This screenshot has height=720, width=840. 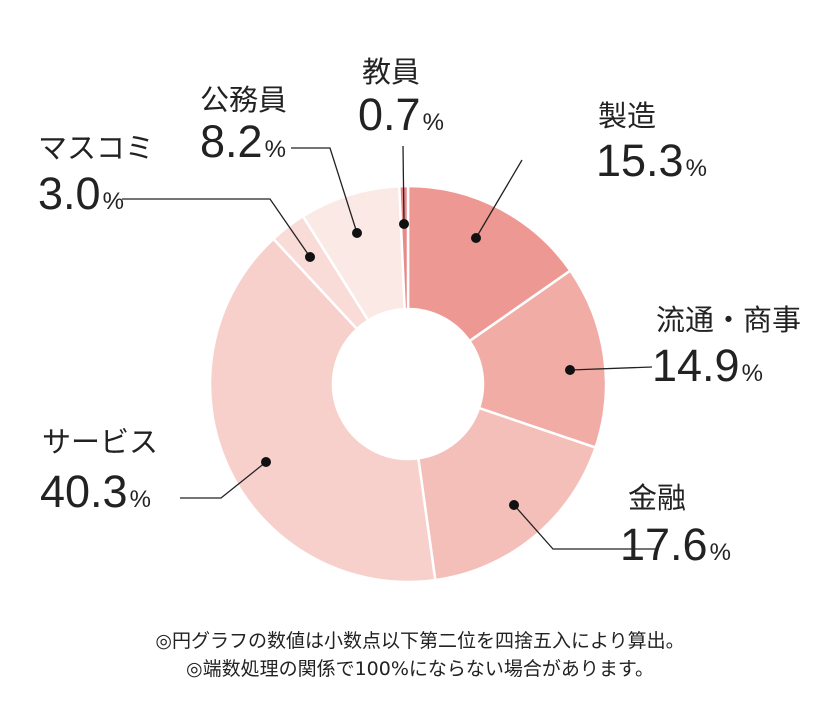 I want to click on slice-label-3: サービス, so click(x=100, y=442).